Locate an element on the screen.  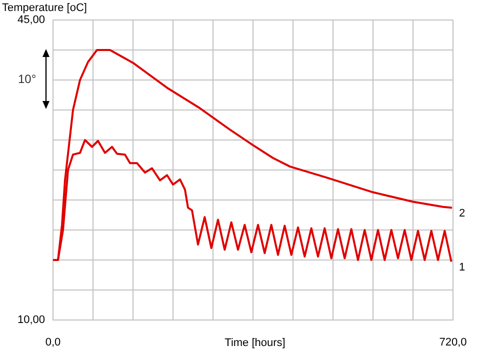
y-axis-title: Temperature [oC] is located at coordinates (44, 8).